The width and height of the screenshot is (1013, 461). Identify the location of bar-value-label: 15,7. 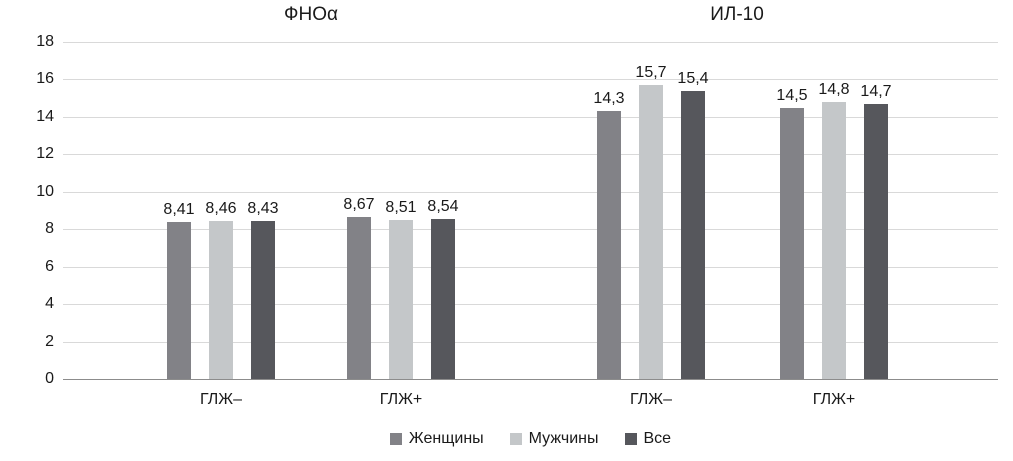
(651, 73).